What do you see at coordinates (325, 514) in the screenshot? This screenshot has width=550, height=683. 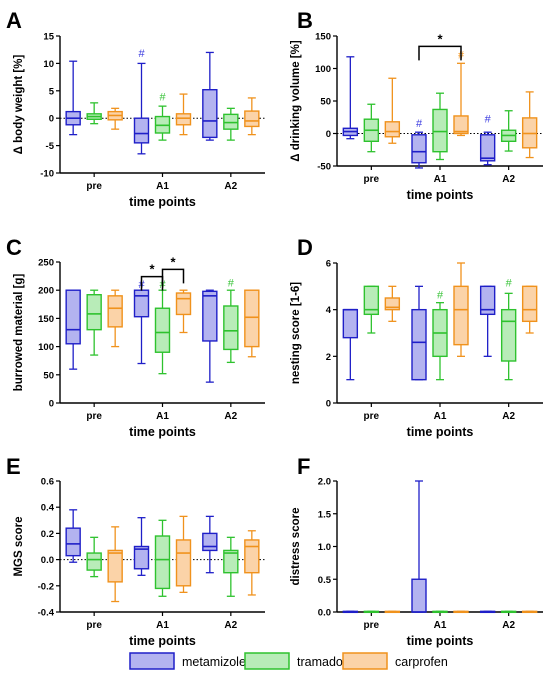 I see `y-tick-label: 1.5` at bounding box center [325, 514].